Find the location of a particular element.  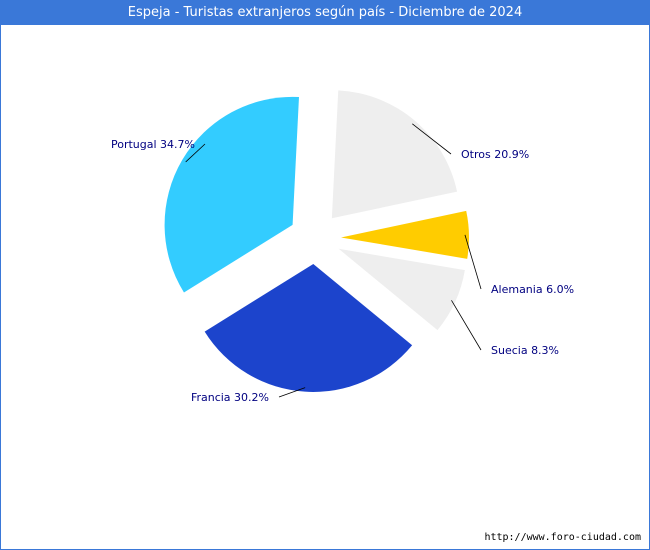

pie-slice-francia is located at coordinates (308, 327).